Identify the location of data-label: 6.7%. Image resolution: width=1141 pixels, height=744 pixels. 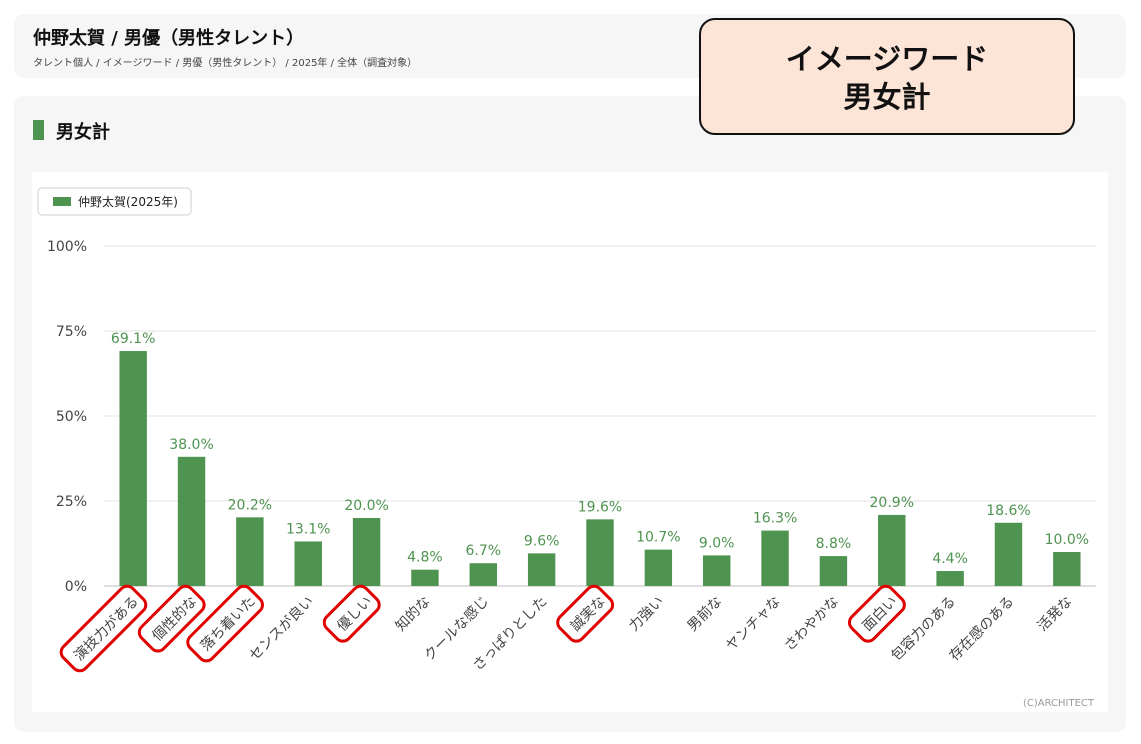
(484, 551).